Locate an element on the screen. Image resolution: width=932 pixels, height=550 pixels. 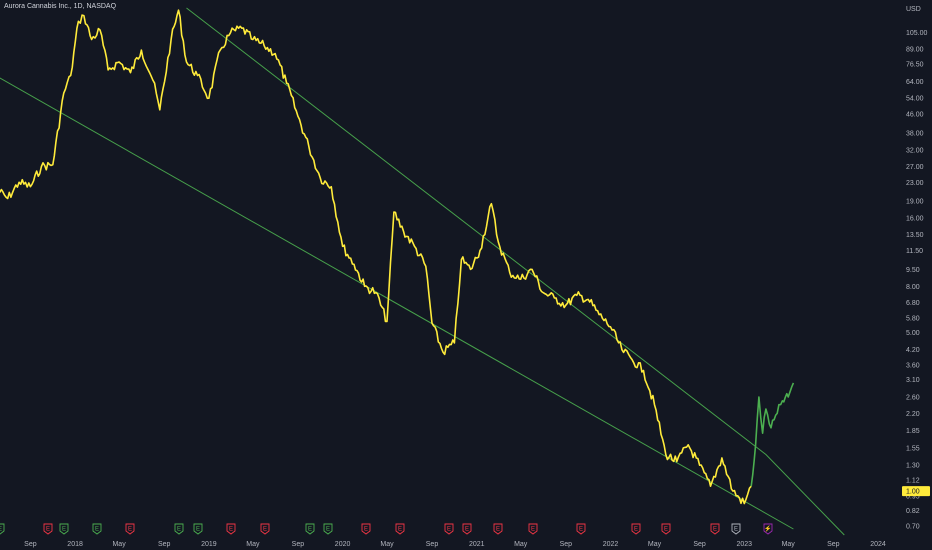
y-tick-label: 9.50 is located at coordinates (913, 270).